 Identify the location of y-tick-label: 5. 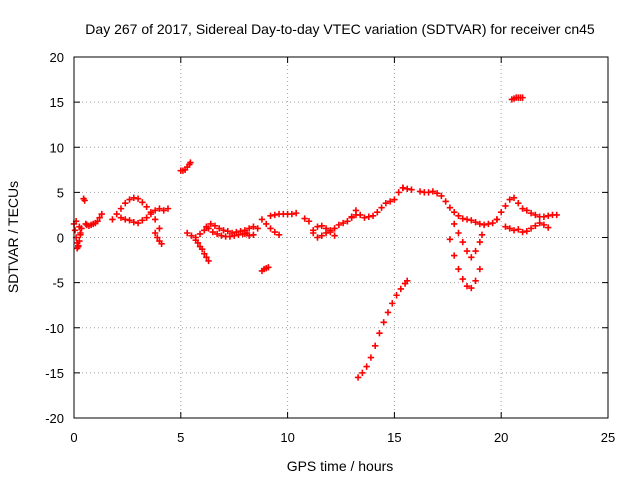
(60, 192).